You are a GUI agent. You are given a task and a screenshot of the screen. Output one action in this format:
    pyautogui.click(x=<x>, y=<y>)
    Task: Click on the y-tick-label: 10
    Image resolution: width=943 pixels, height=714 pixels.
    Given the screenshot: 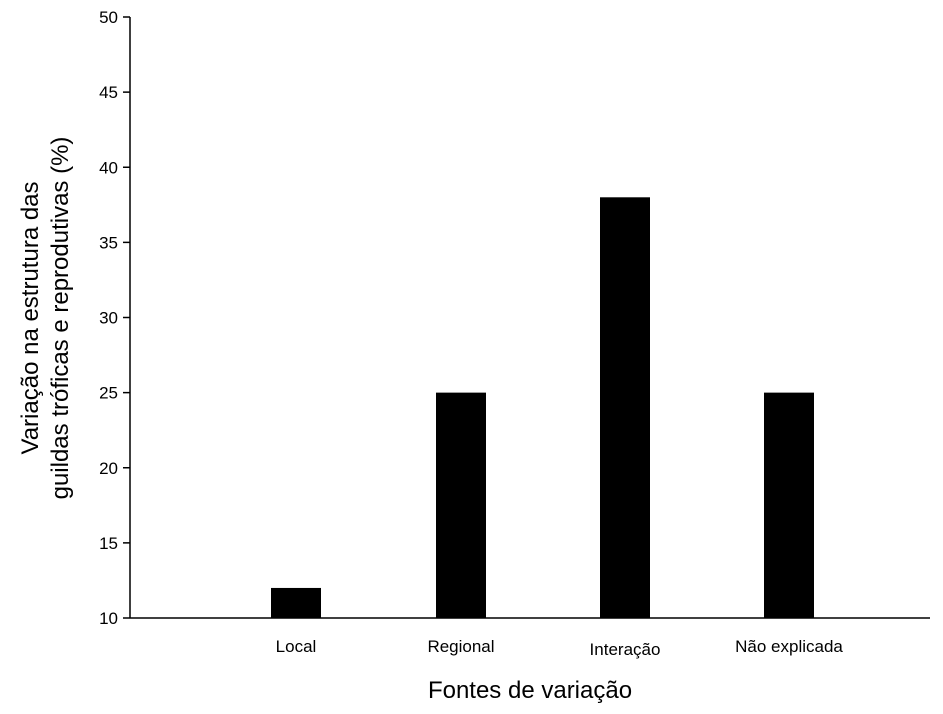 What is the action you would take?
    pyautogui.click(x=108, y=618)
    